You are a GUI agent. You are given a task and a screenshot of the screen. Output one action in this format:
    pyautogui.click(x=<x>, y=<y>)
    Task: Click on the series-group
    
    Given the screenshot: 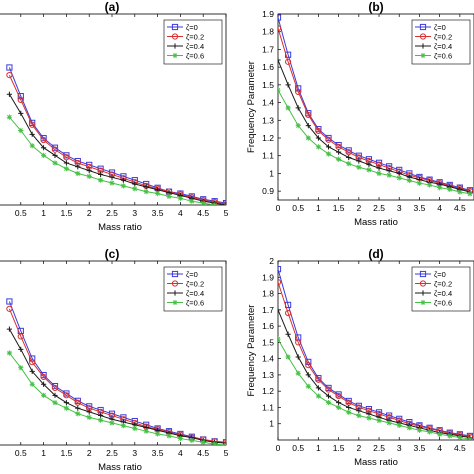 What is the action you would take?
    pyautogui.click(x=116, y=134)
    